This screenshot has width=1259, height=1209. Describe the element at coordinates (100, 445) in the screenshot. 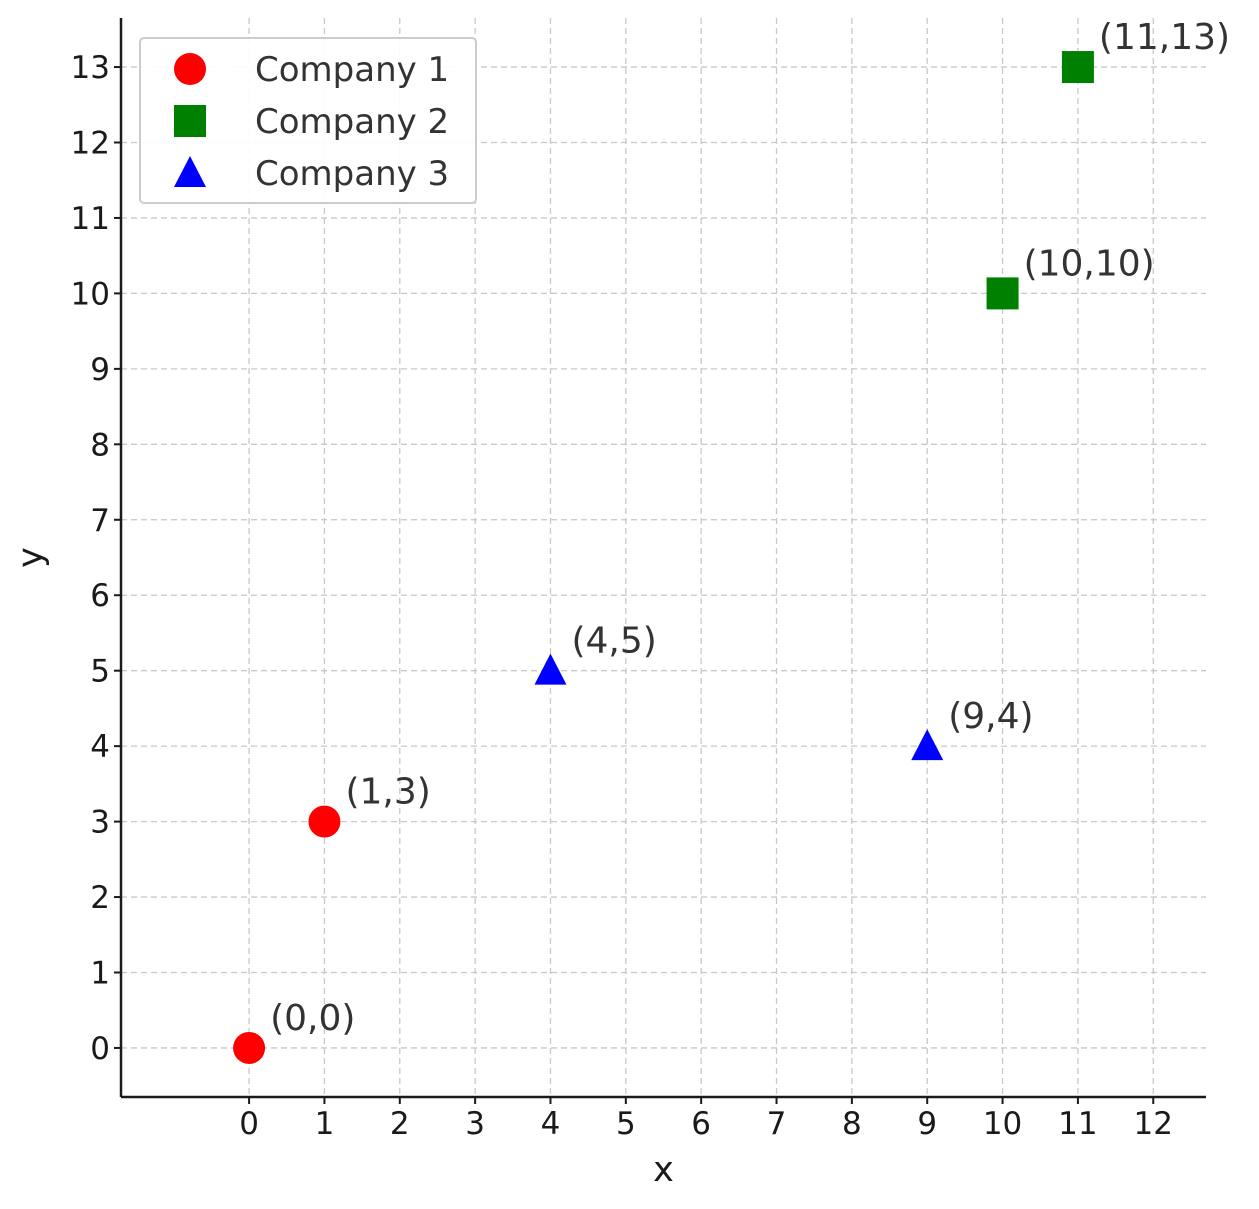

I see `y-tick-label: 8` at that location.